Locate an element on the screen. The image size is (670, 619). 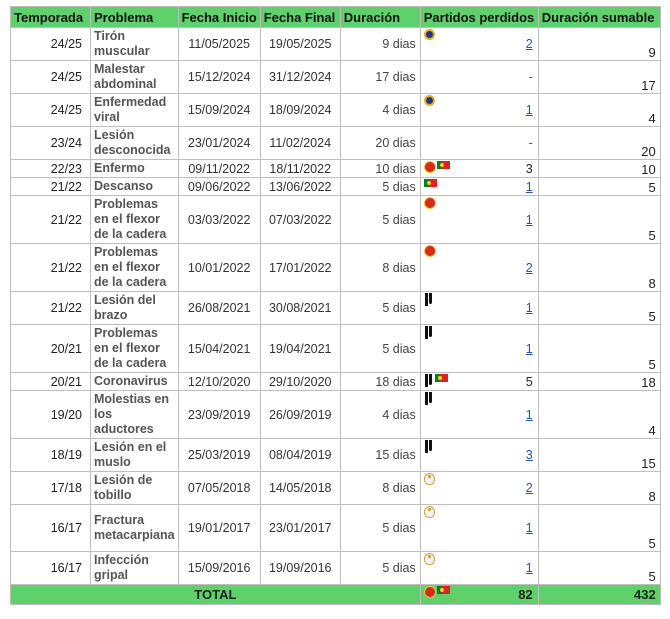
problem-cell: Lesión desconocida is located at coordinates (134, 143).